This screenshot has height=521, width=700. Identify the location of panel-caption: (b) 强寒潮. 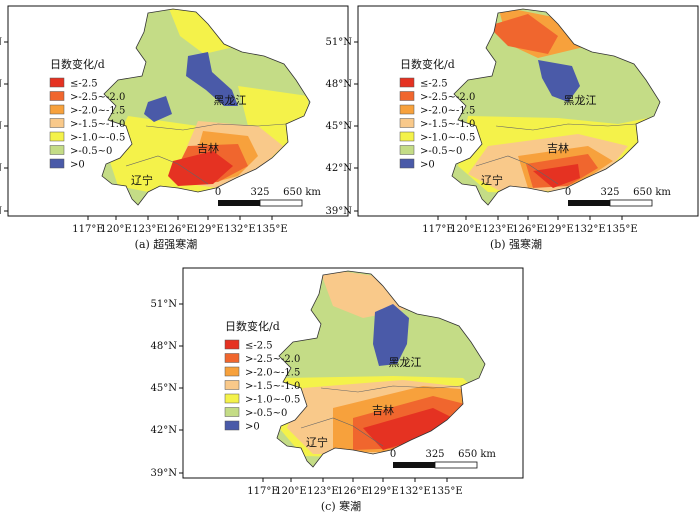
(516, 244).